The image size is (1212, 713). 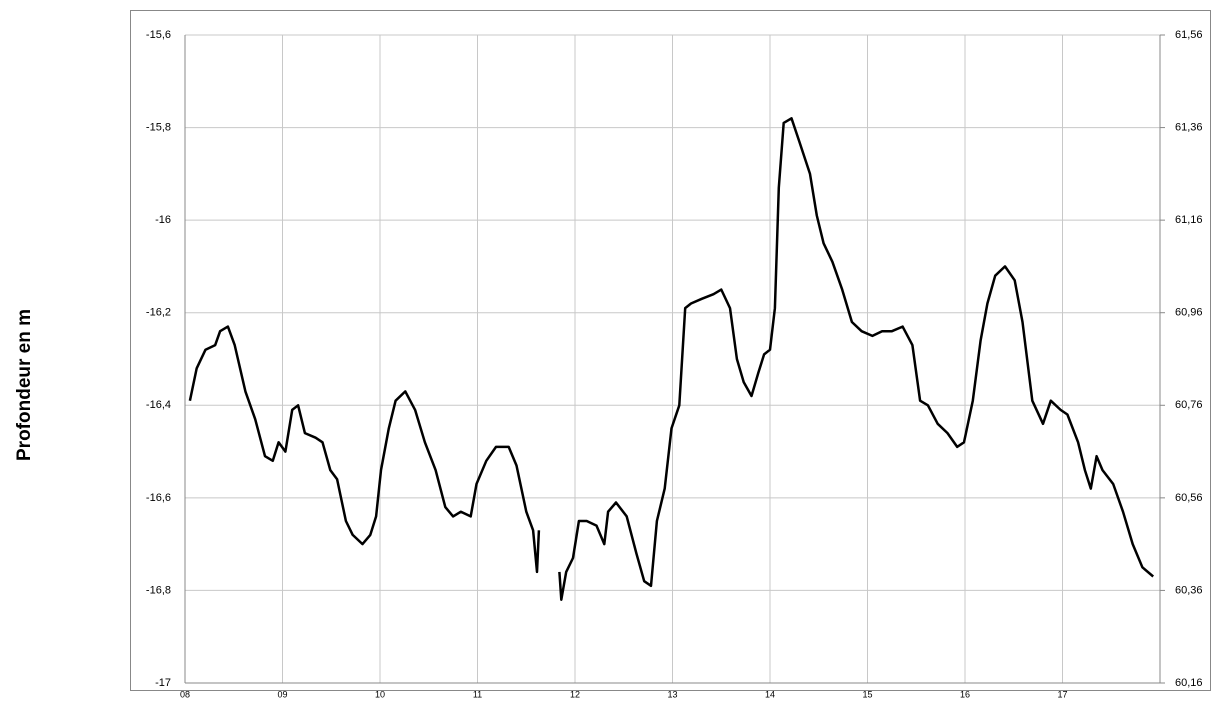 What do you see at coordinates (965, 694) in the screenshot?
I see `x-tick-label: 16` at bounding box center [965, 694].